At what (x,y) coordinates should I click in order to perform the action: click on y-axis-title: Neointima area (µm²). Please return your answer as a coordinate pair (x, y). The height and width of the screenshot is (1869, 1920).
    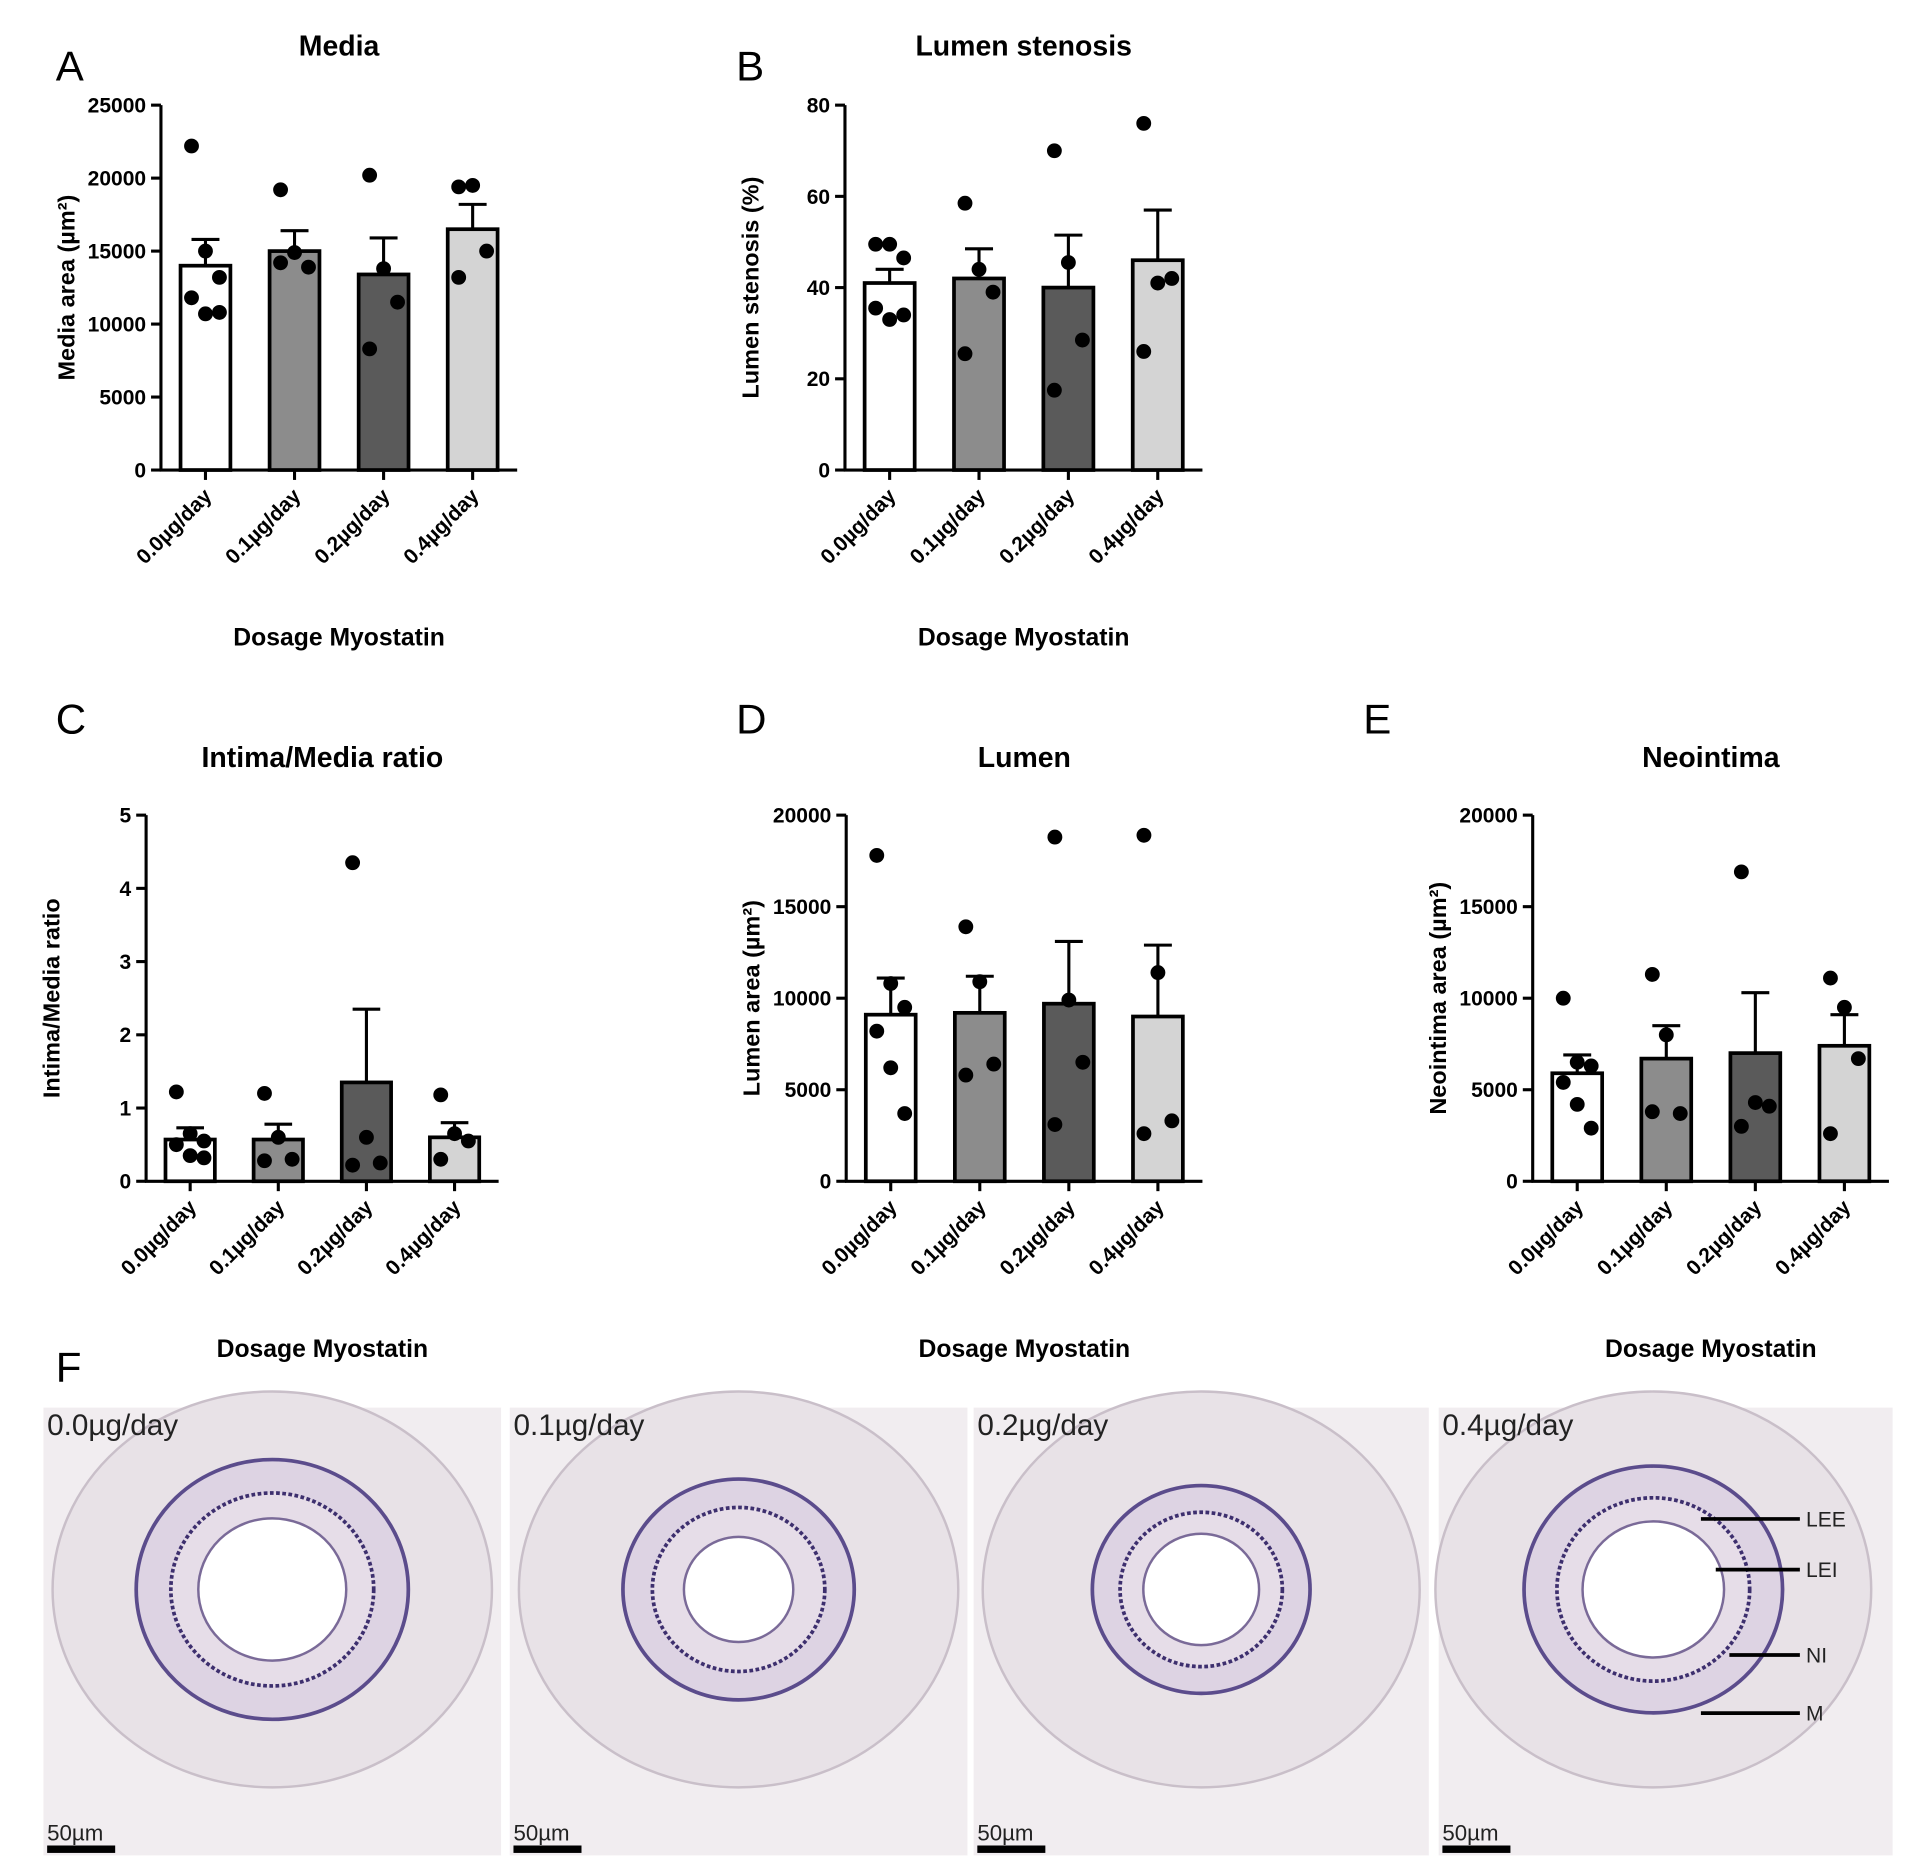
    Looking at the image, I should click on (1438, 998).